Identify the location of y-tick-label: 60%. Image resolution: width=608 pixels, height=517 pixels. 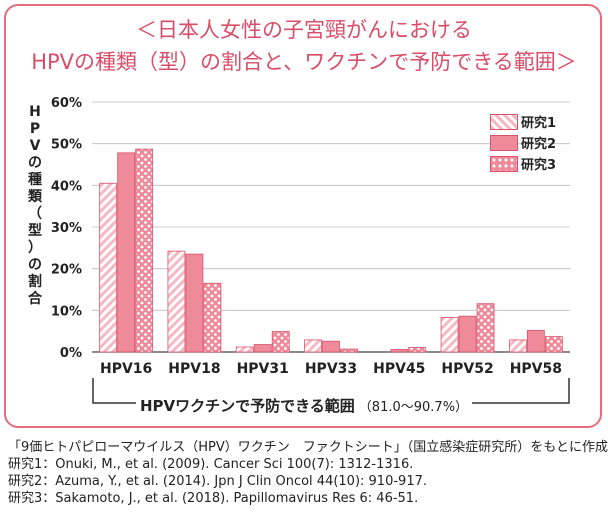
(66, 103).